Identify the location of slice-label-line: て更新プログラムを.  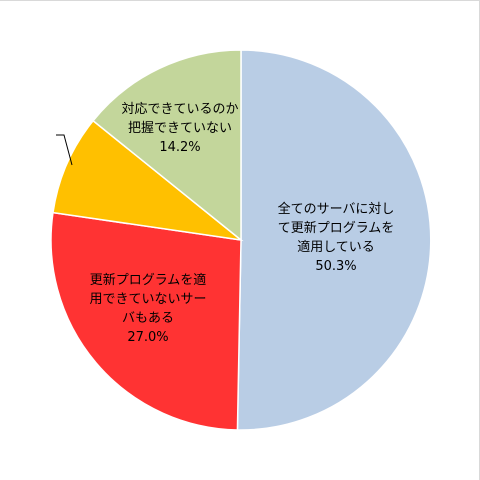
(336, 228).